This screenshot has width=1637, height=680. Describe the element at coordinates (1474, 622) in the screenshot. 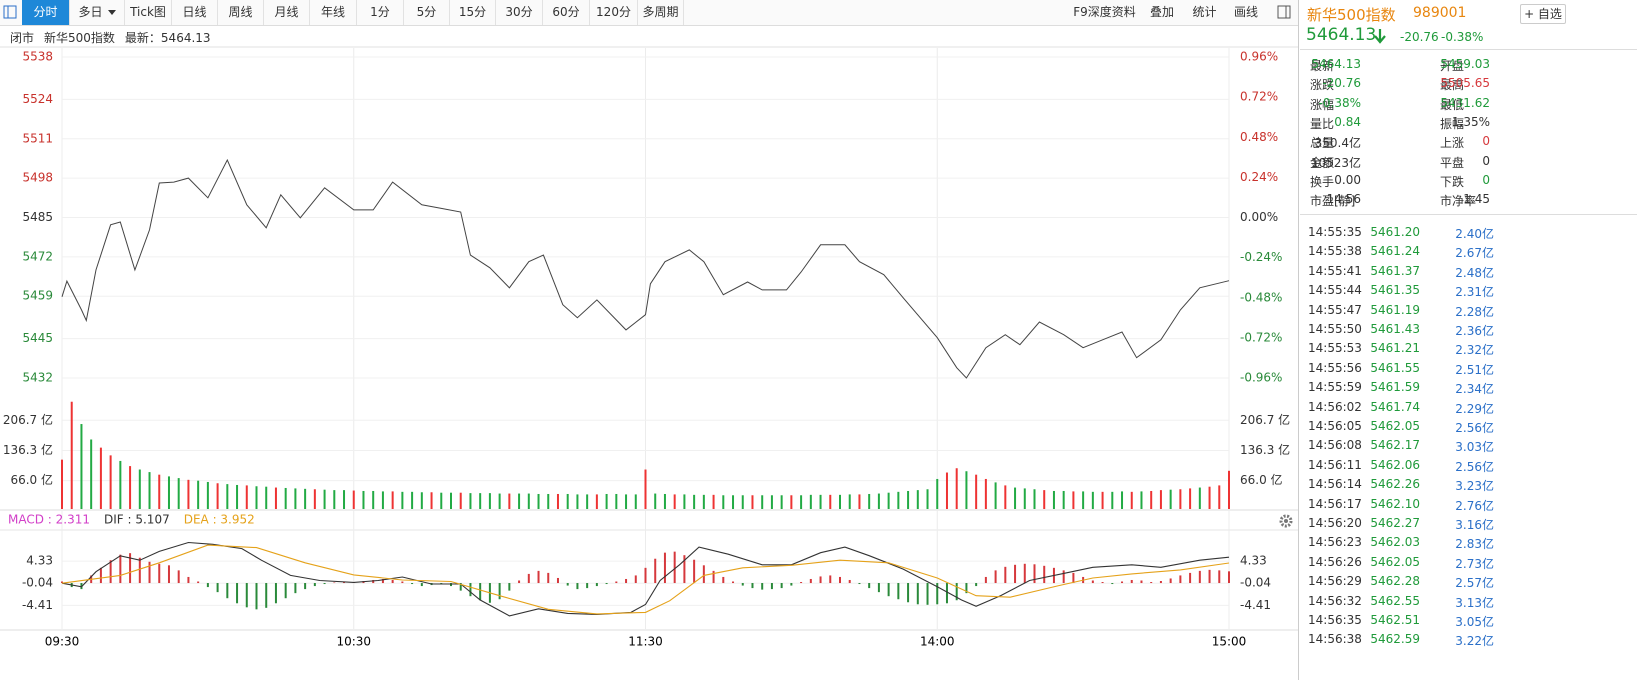

I see `tick-amount: 3.05亿` at that location.